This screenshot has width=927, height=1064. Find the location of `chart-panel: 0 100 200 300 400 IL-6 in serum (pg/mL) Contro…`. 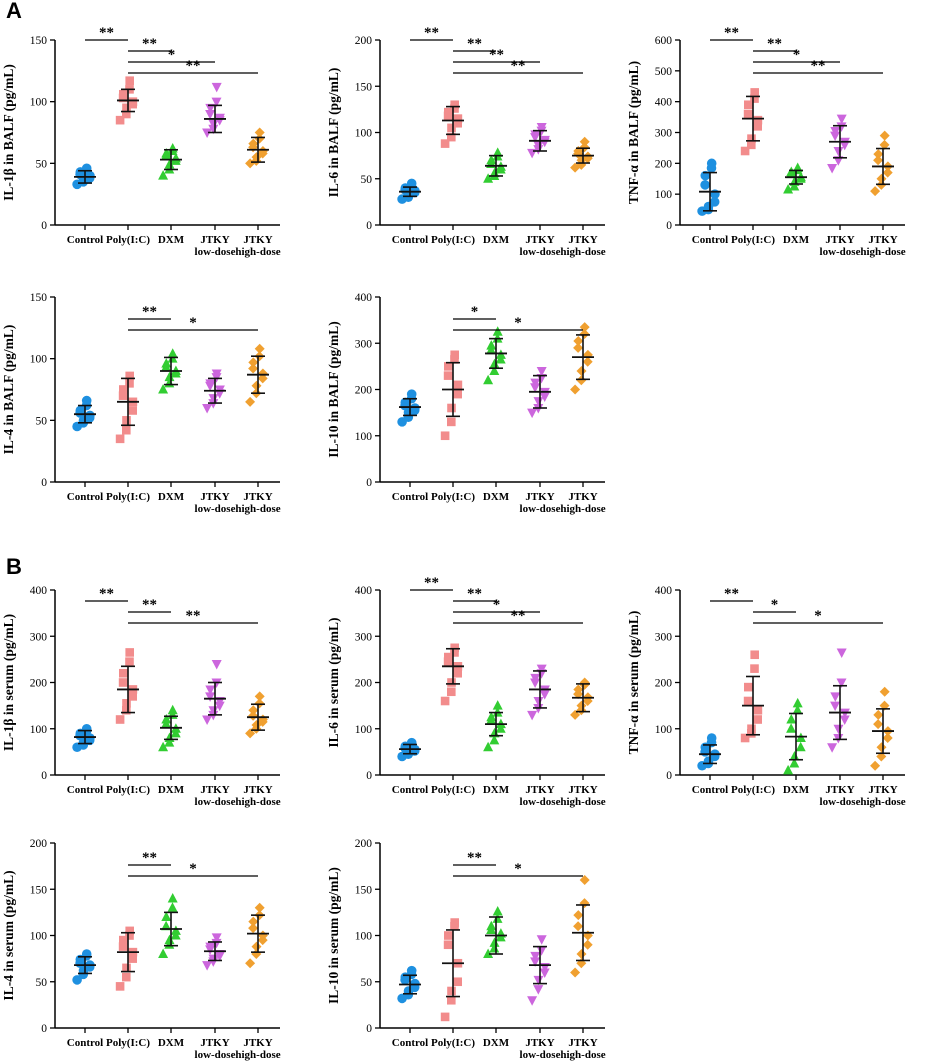

chart-panel: 0 100 200 300 400 IL-6 in serum (pg/mL) Contro… is located at coordinates (466, 691).